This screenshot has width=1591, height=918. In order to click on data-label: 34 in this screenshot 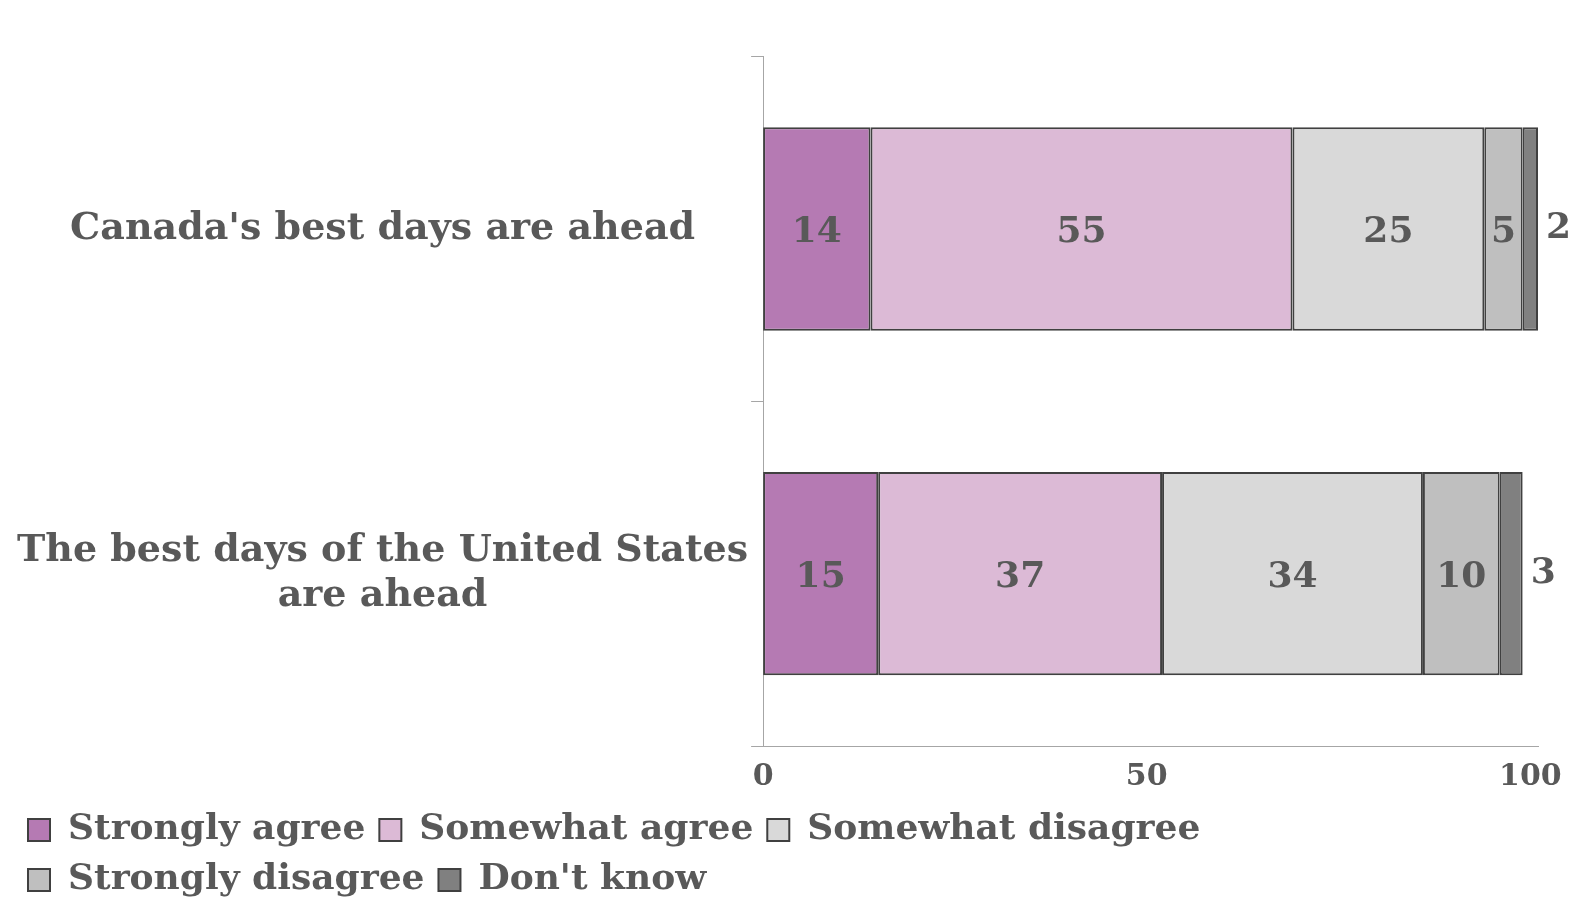, I will do `click(1292, 574)`.